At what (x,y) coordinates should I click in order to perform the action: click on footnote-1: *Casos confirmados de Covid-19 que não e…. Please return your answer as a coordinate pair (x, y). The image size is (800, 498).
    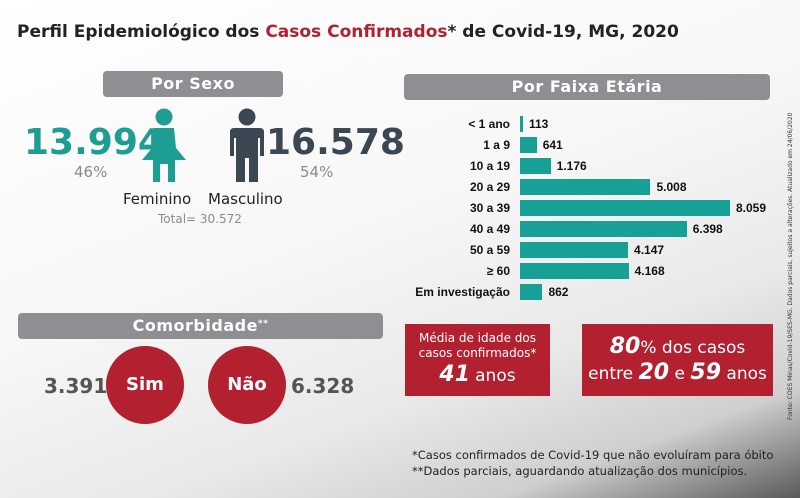
    Looking at the image, I should click on (593, 455).